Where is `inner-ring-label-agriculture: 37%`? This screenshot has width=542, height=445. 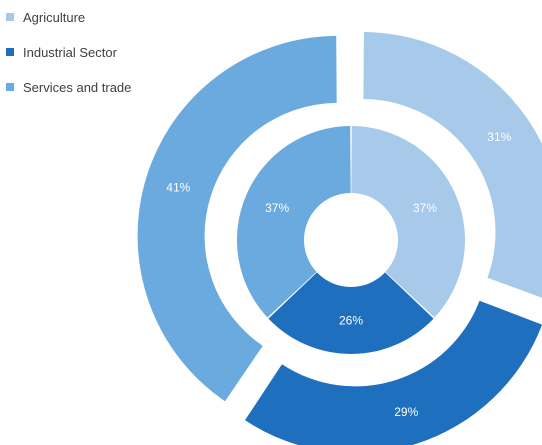
inner-ring-label-agriculture: 37% is located at coordinates (425, 208).